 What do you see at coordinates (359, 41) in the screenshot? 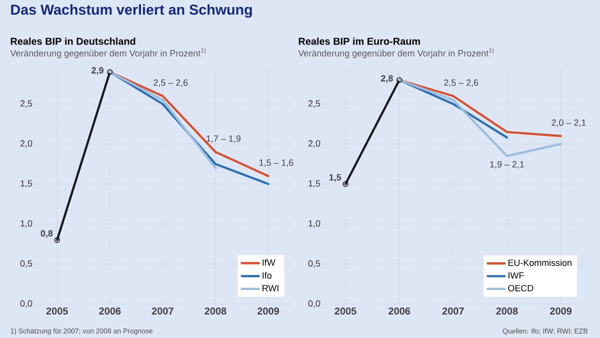
I see `chart-title: Reales BIP im Euro-Raum` at bounding box center [359, 41].